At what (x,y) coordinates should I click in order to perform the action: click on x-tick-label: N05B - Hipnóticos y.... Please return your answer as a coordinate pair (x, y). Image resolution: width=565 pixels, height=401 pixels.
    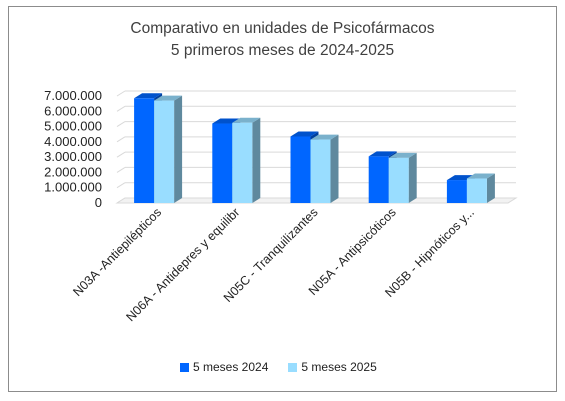
    Looking at the image, I should click on (429, 252).